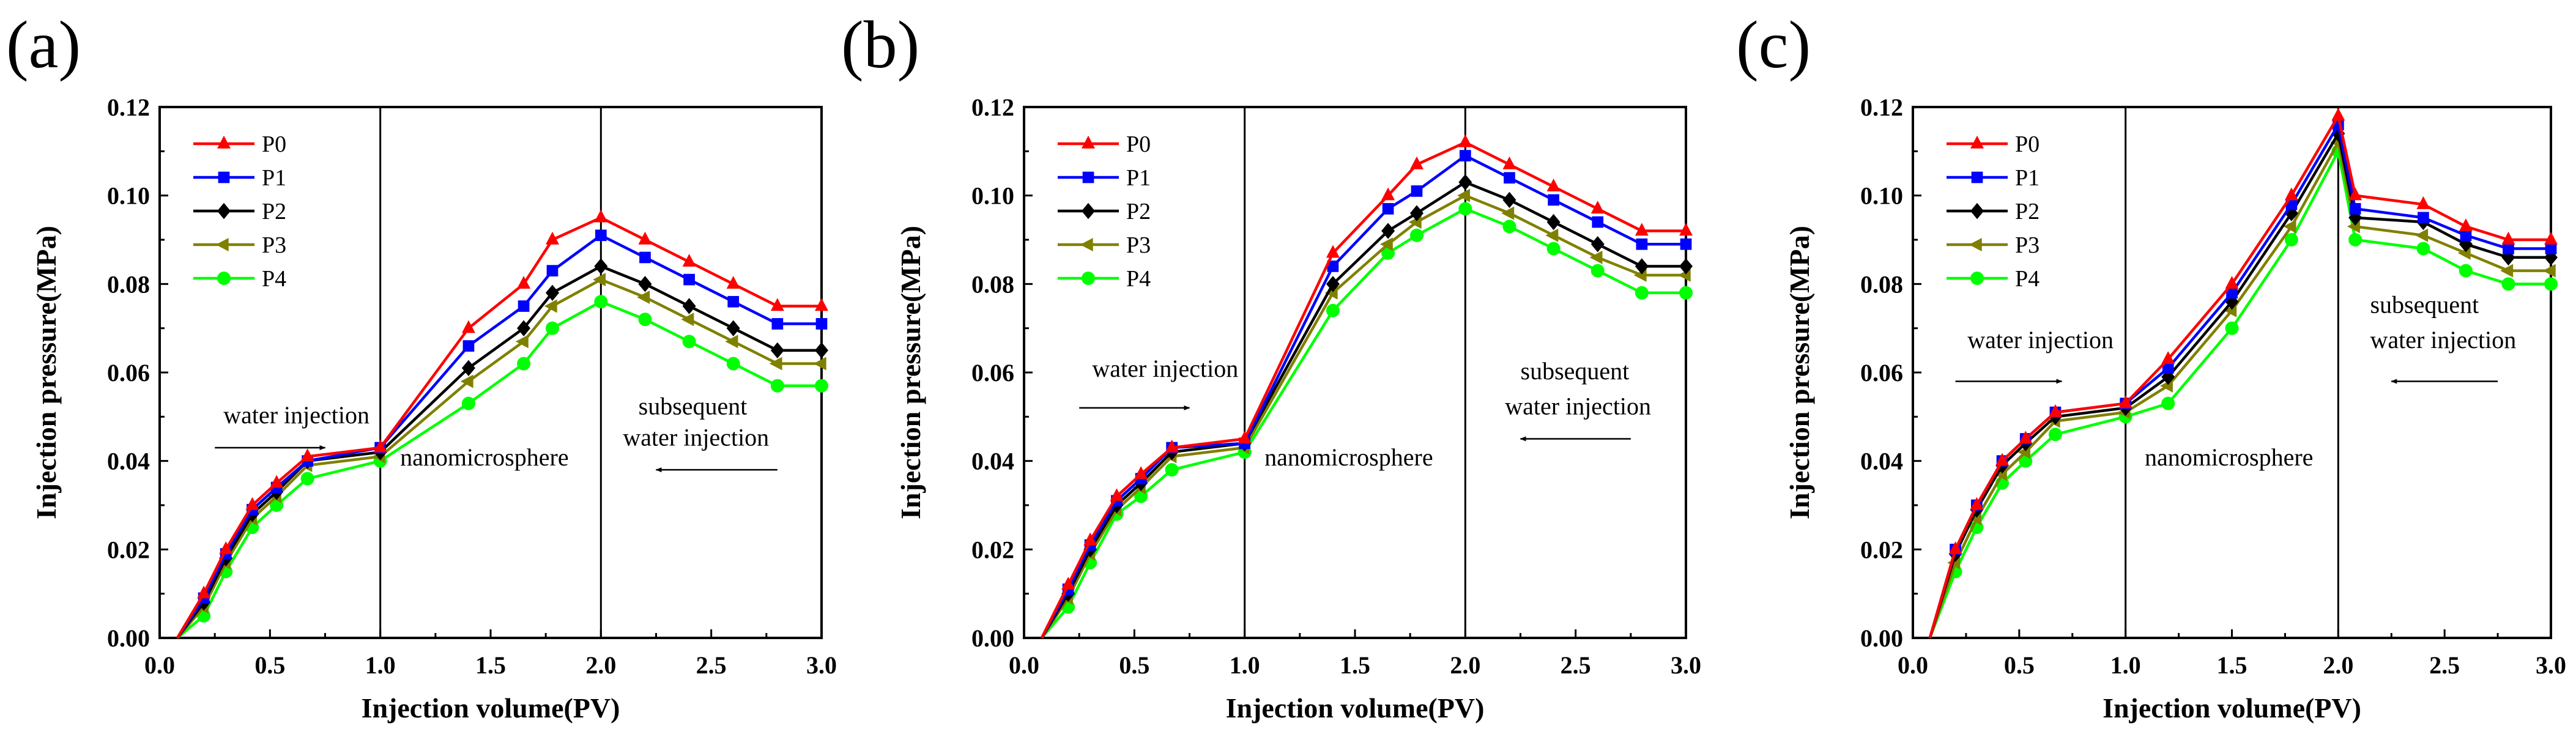 The image size is (2576, 737). What do you see at coordinates (499, 437) in the screenshot?
I see `series-line-P1` at bounding box center [499, 437].